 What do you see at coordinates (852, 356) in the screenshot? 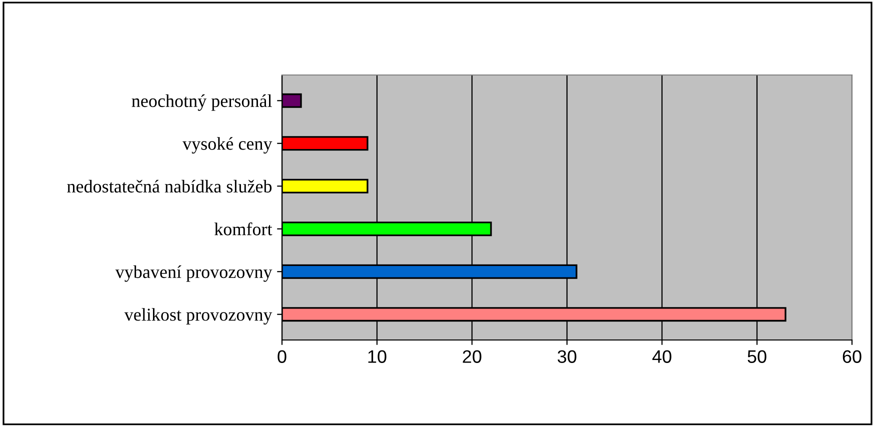
I see `x-tick-label: 60` at bounding box center [852, 356].